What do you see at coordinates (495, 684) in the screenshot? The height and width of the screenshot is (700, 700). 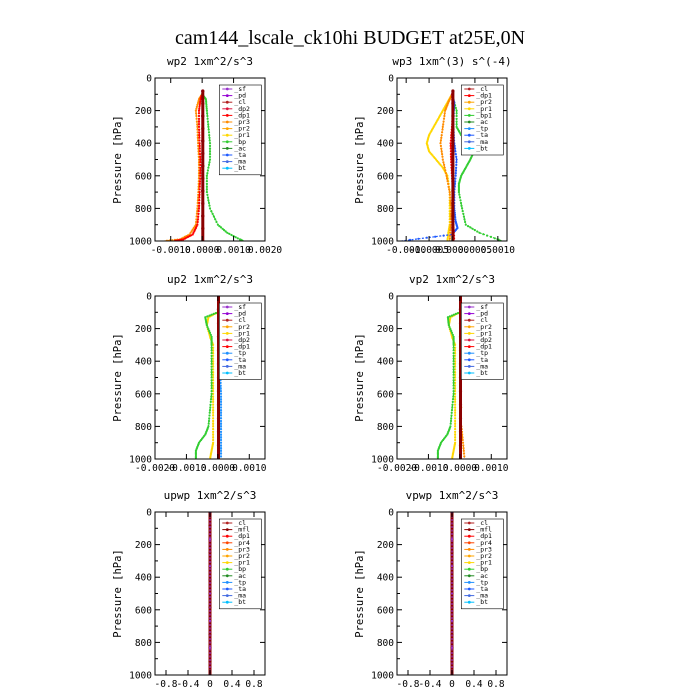 I see `x-tick-label: 0.8` at bounding box center [495, 684].